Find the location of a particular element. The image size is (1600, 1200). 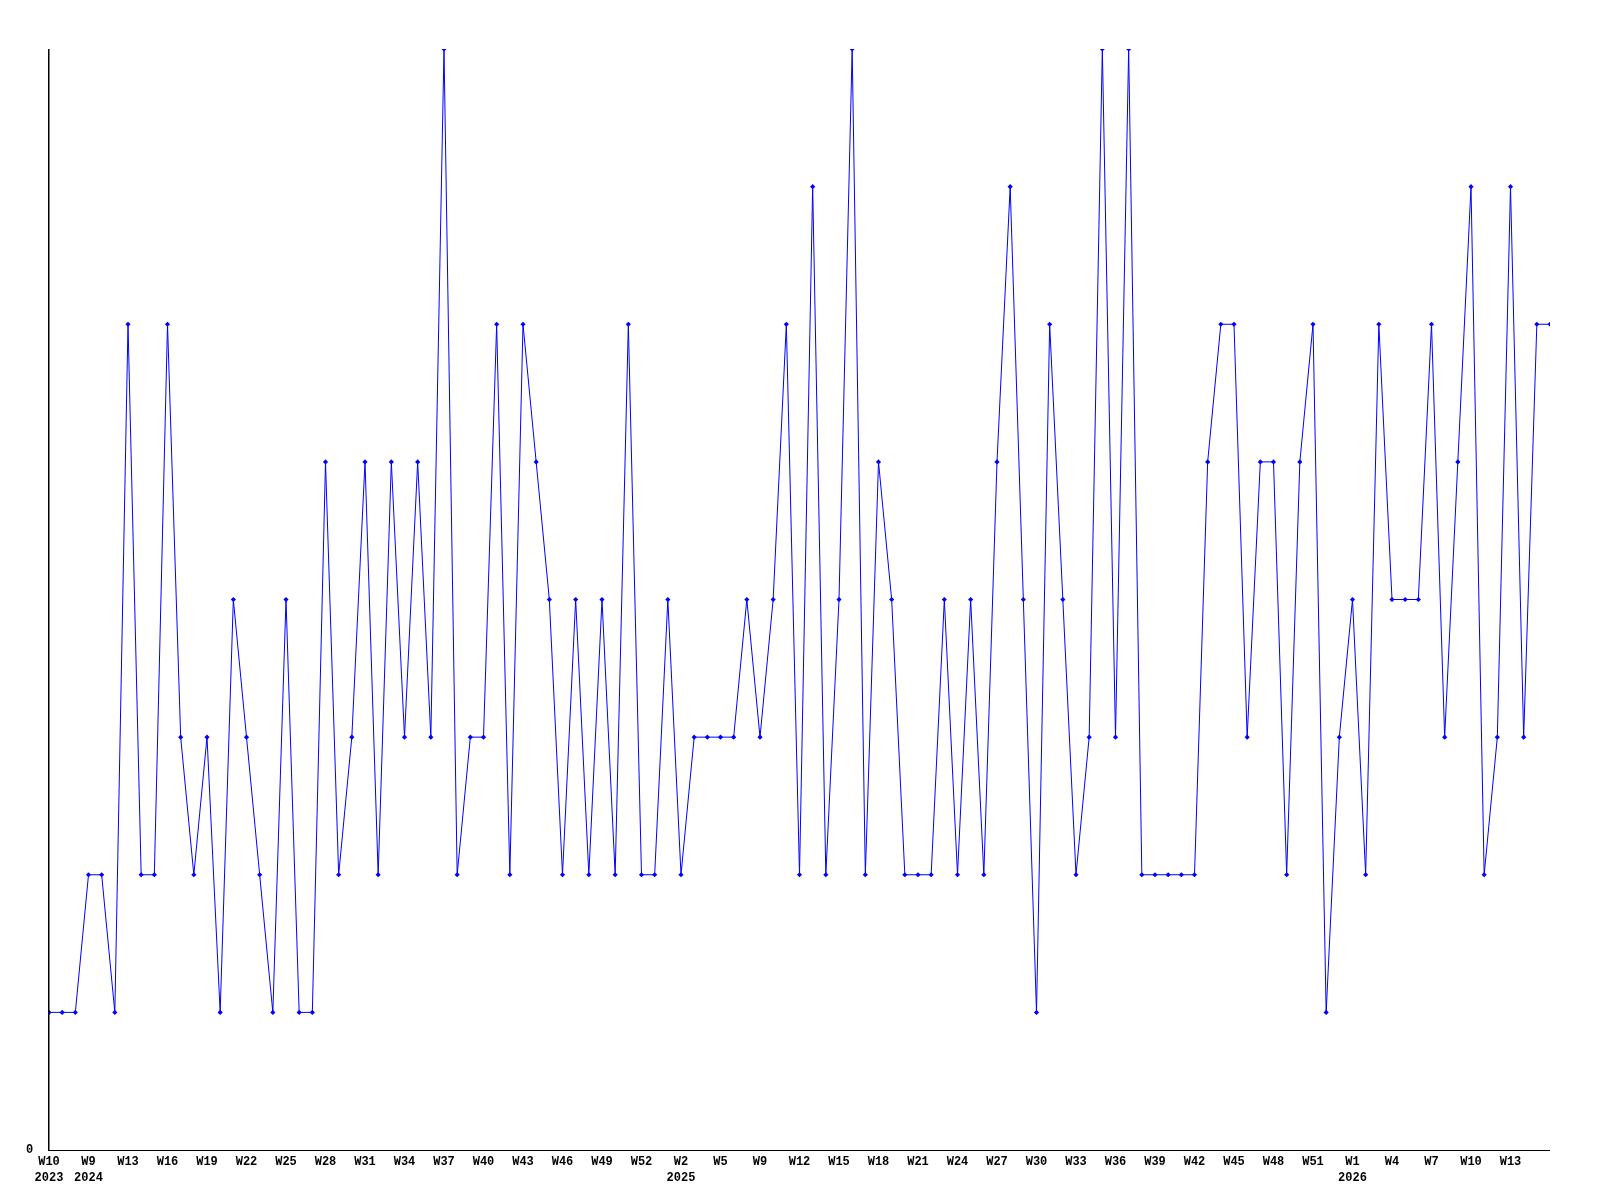

x-tick-label: W19 is located at coordinates (207, 1162).